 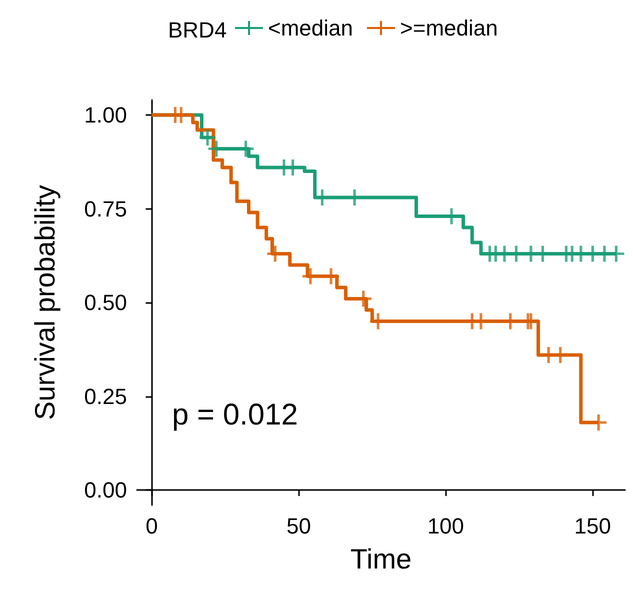 I want to click on x-axis-title: Time, so click(x=381, y=559).